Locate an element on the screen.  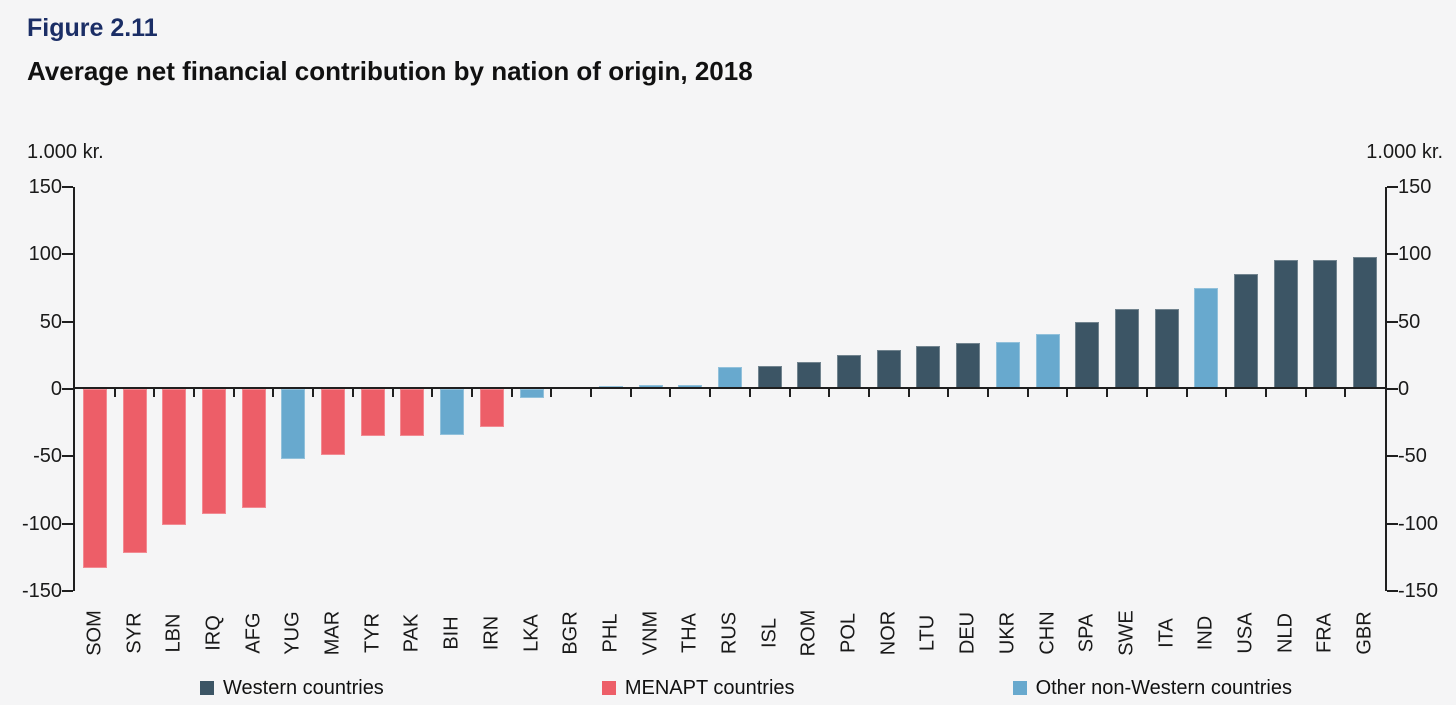
bar-GBR is located at coordinates (1365, 323).